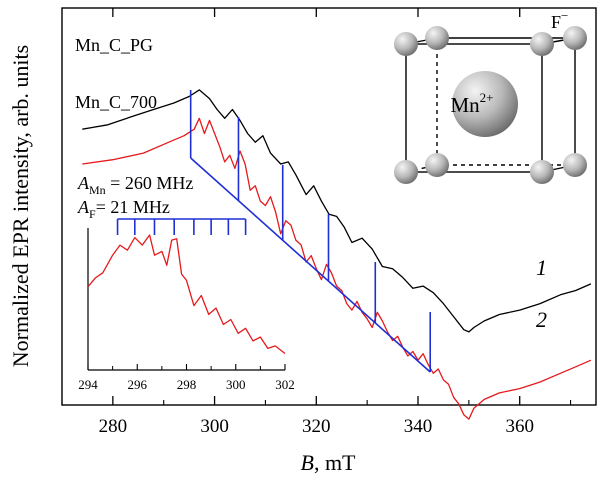 The image size is (605, 479). I want to click on inset-x-tick-label: 294, so click(88, 384).